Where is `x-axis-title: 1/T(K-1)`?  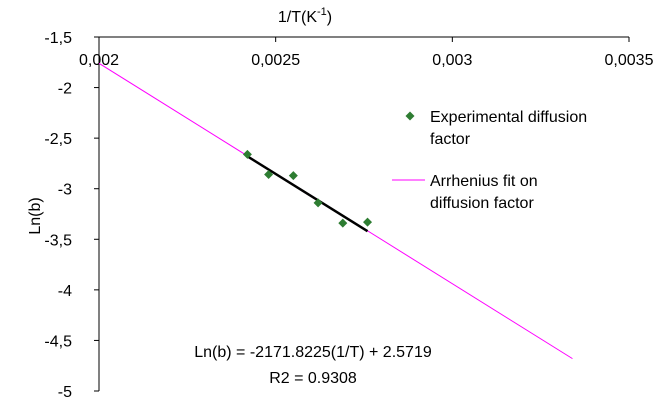 x-axis-title: 1/T(K-1) is located at coordinates (305, 16).